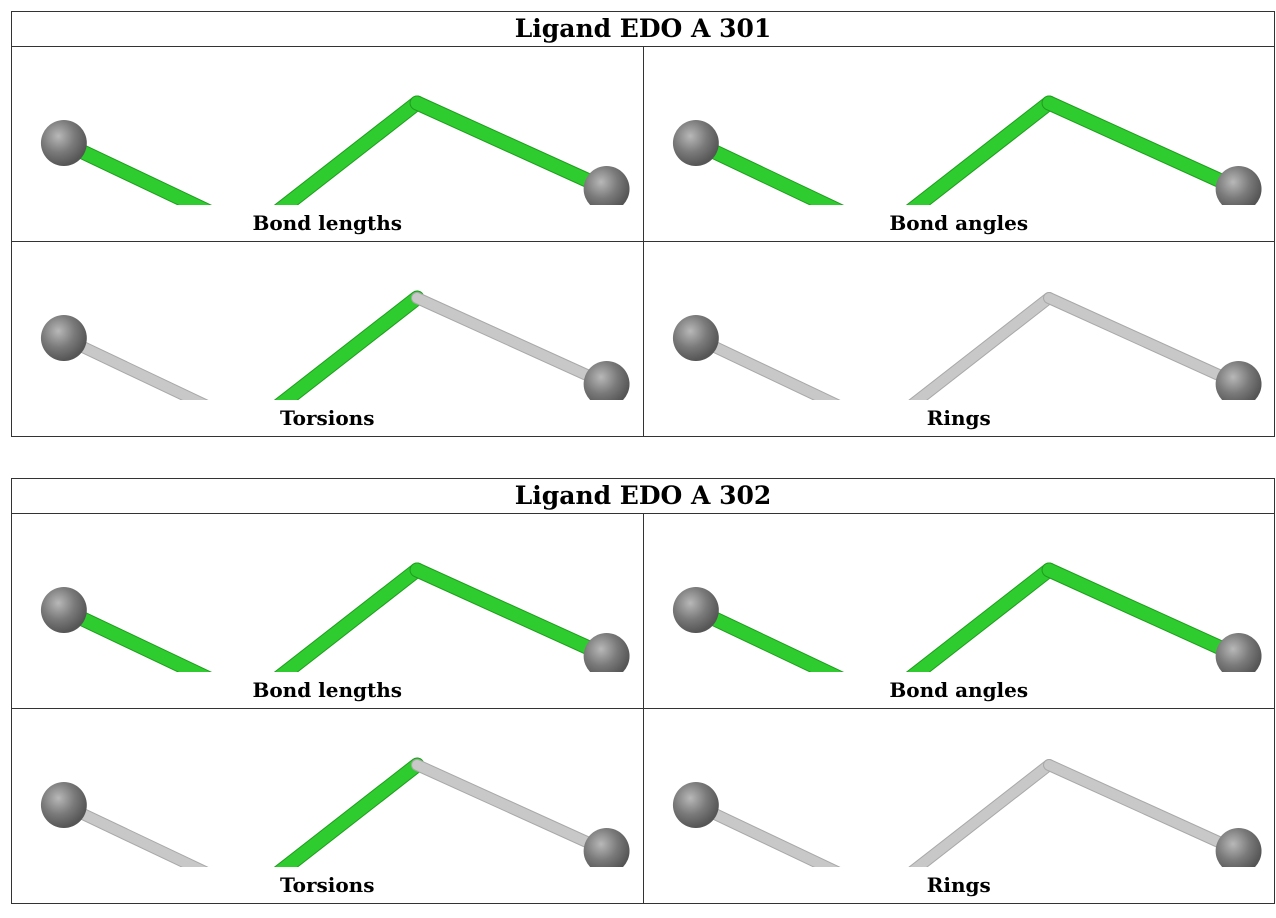  I want to click on ligand-title: Ligand EDO A 301, so click(643, 29).